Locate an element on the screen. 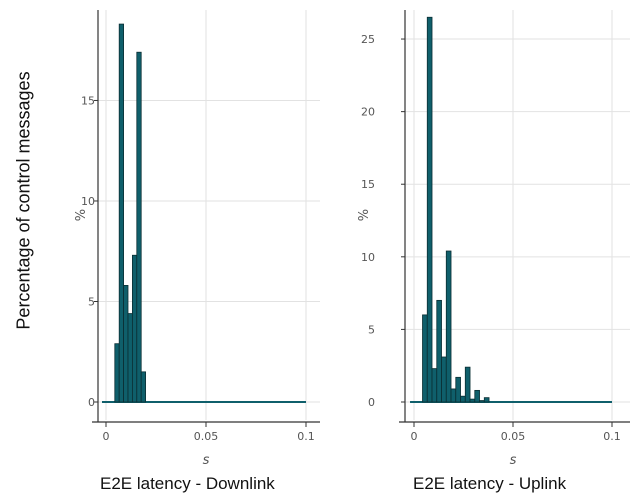 The width and height of the screenshot is (639, 500). y-tick-label: 20 is located at coordinates (368, 112).